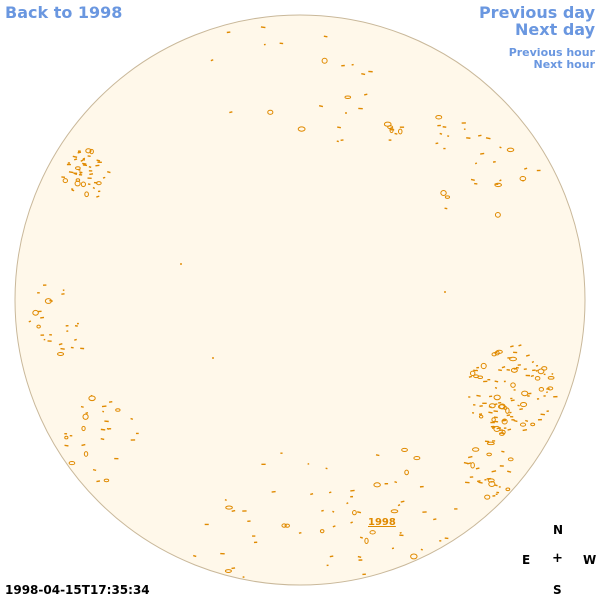 The image size is (600, 600). What do you see at coordinates (382, 522) in the screenshot?
I see `year-link: 1998` at bounding box center [382, 522].